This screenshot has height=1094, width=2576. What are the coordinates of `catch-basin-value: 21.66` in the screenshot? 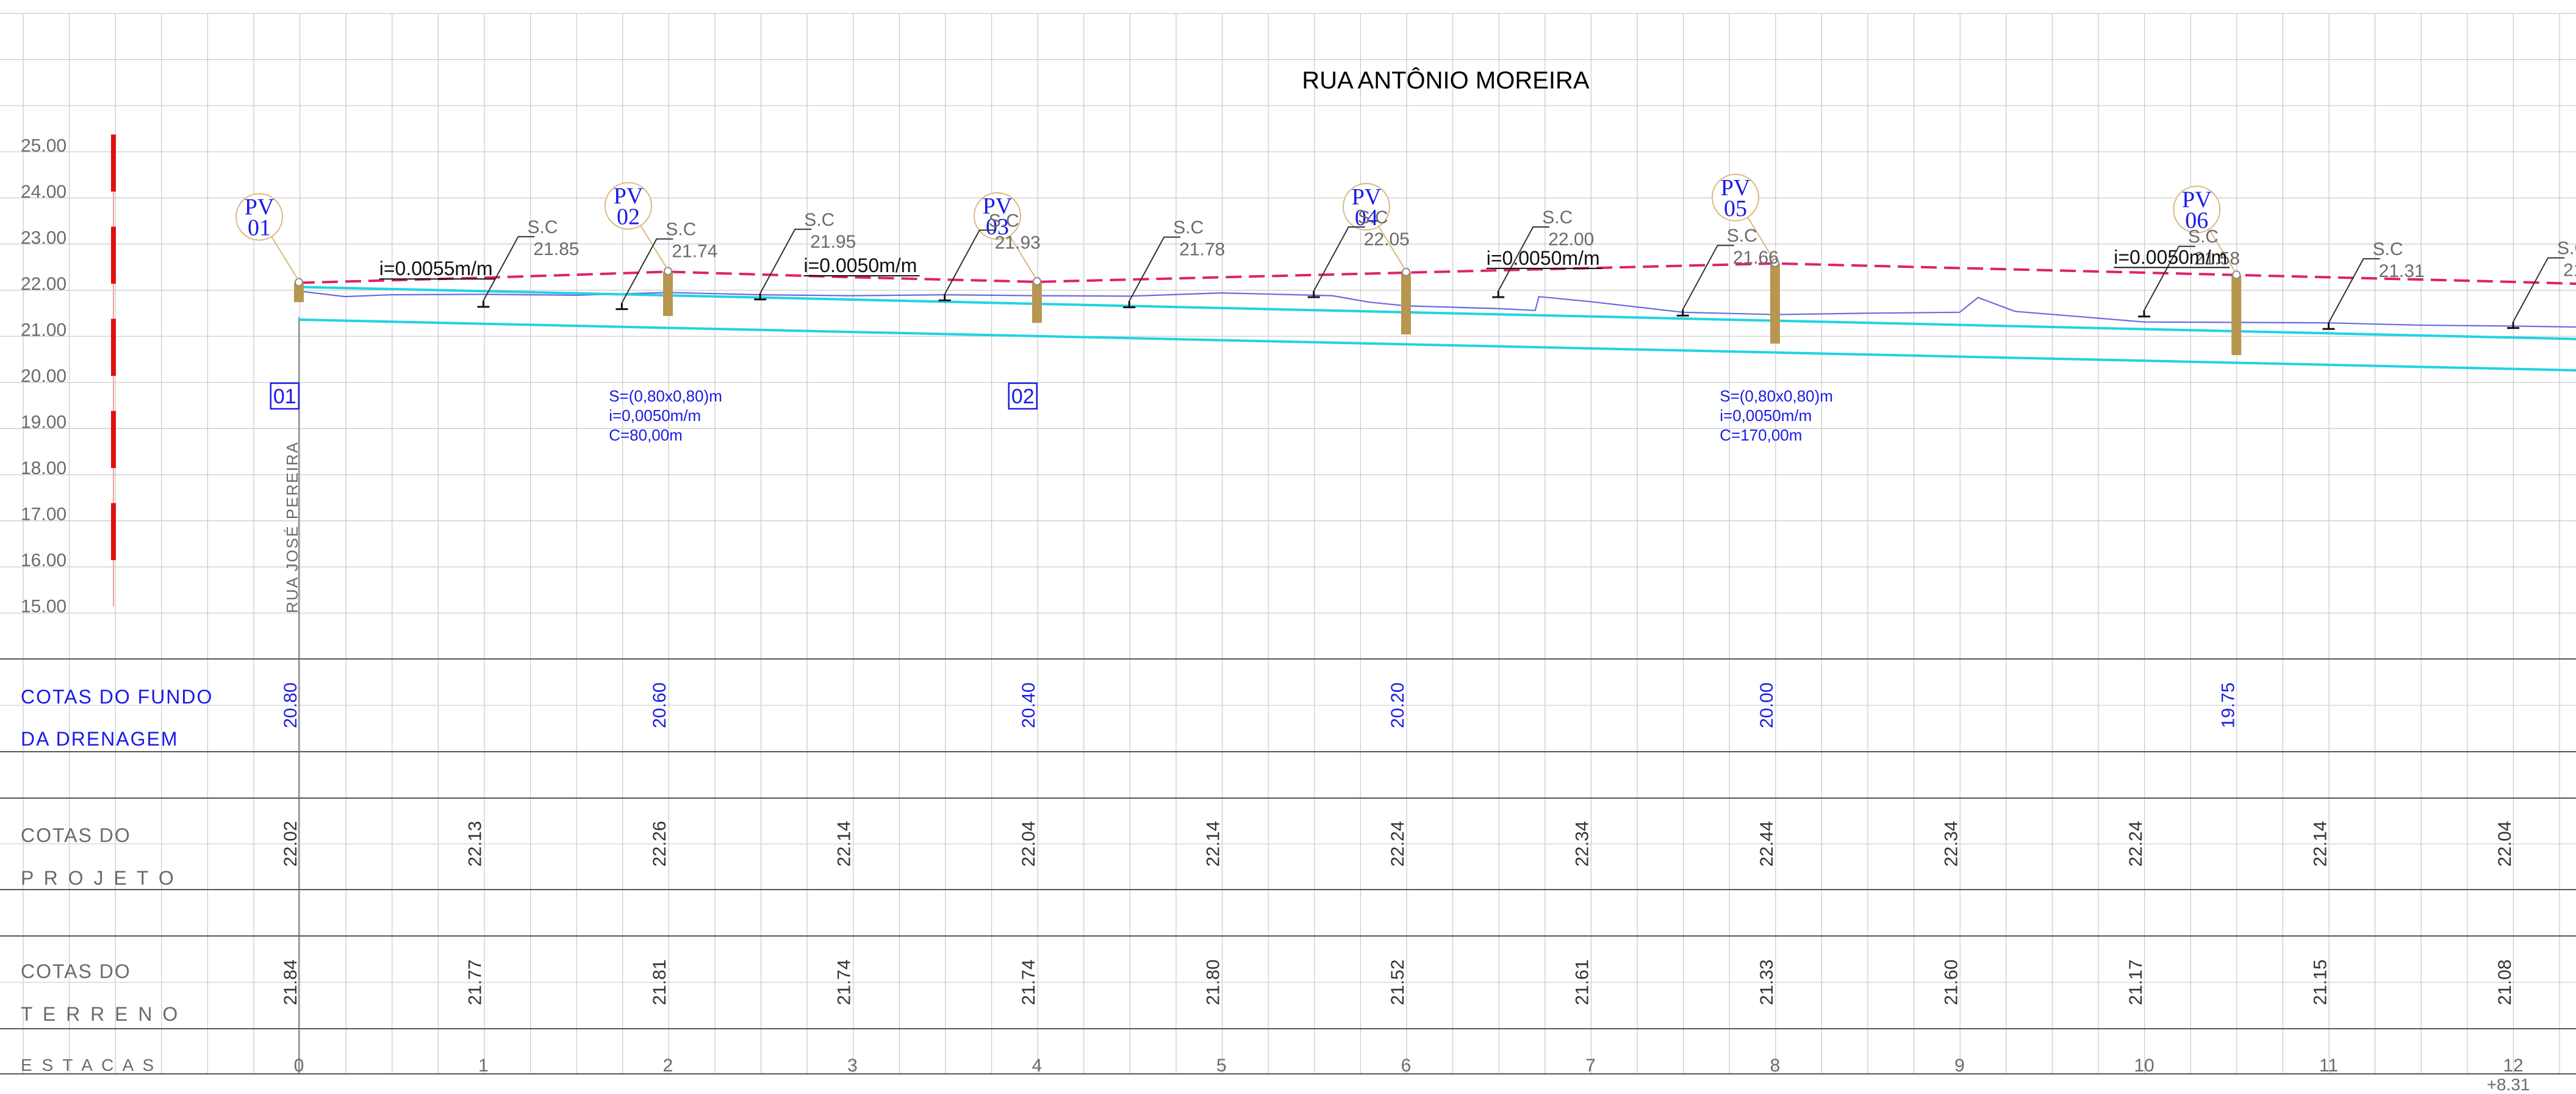 It's located at (1756, 258).